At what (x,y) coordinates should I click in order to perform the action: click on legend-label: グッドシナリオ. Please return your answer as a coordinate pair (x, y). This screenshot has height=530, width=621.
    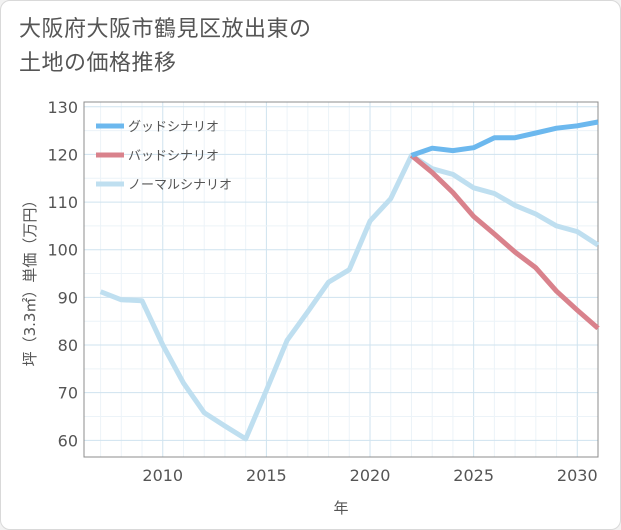
    Looking at the image, I should click on (173, 127).